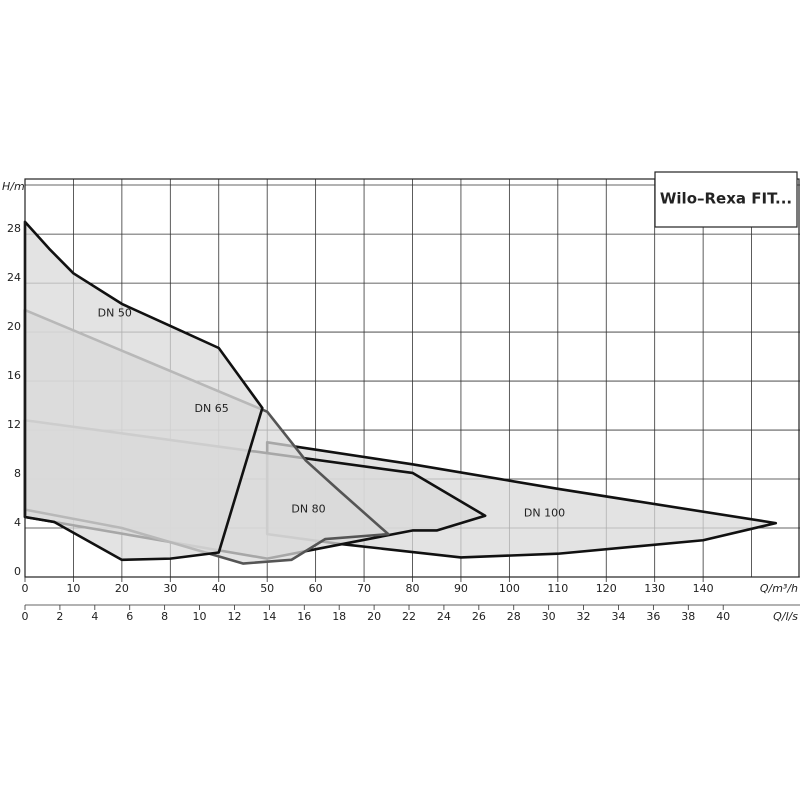 This screenshot has width=800, height=800. I want to click on x2-axis-label: Q/l/s, so click(785, 616).